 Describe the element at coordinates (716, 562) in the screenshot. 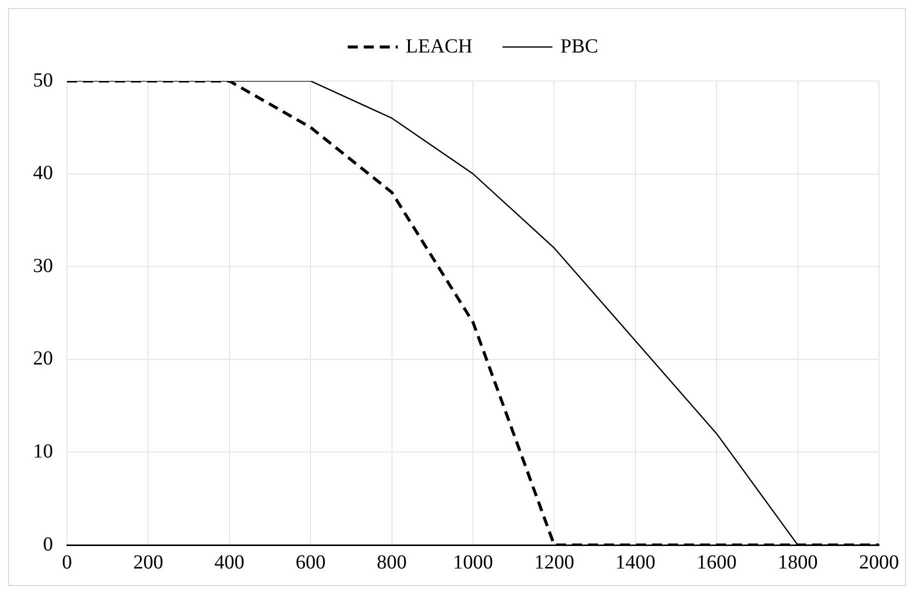

I see `x-tick-label: 1600` at that location.